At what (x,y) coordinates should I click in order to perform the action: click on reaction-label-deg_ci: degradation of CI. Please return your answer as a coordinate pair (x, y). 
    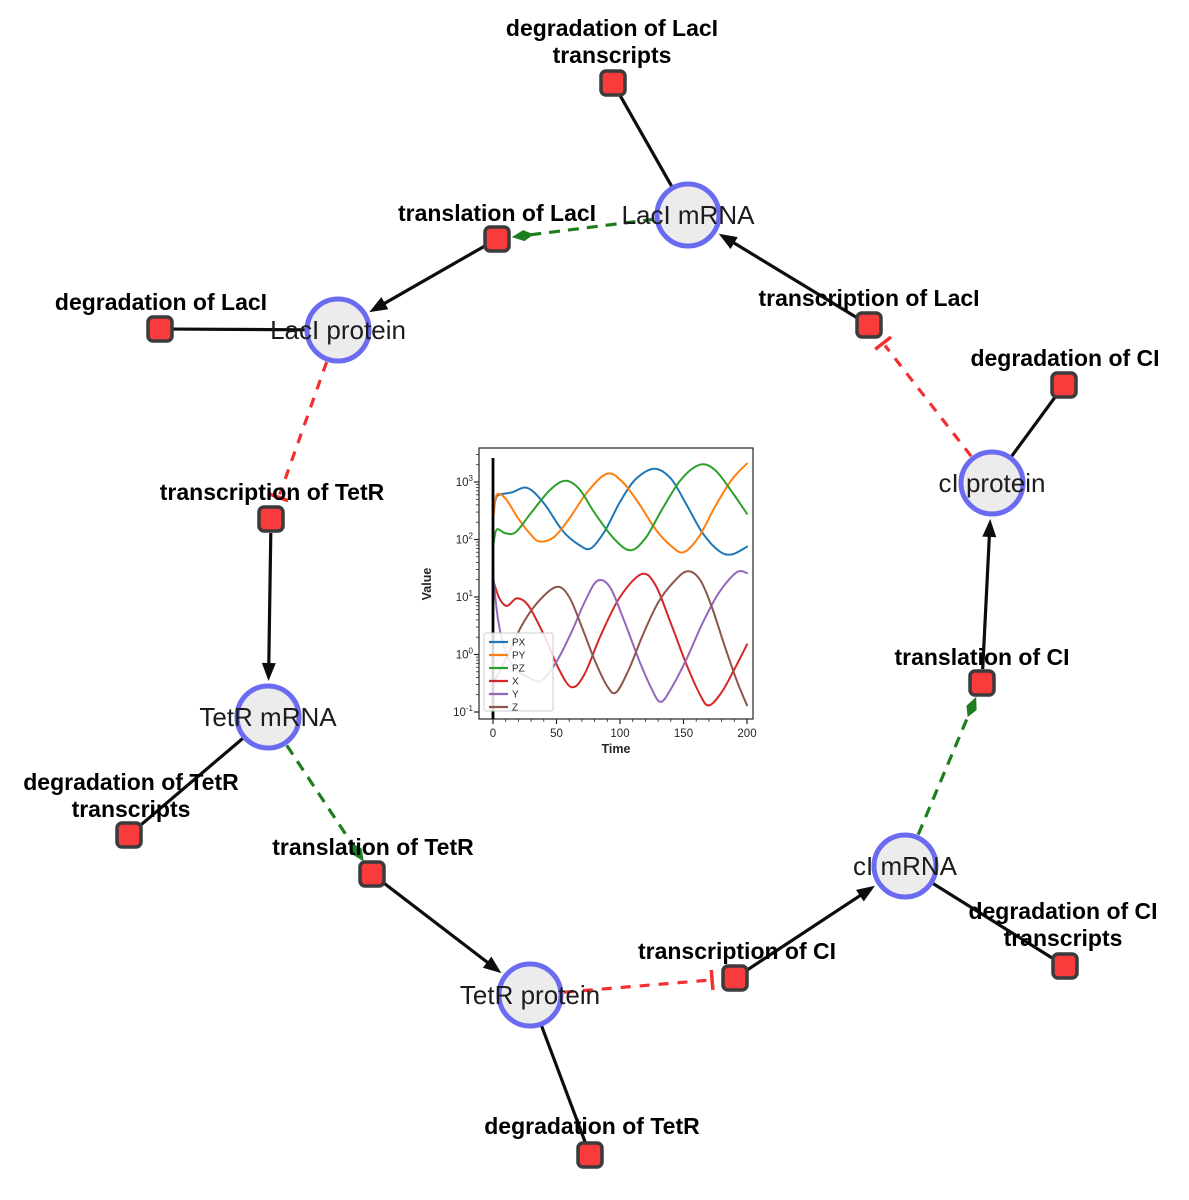
    Looking at the image, I should click on (1064, 358).